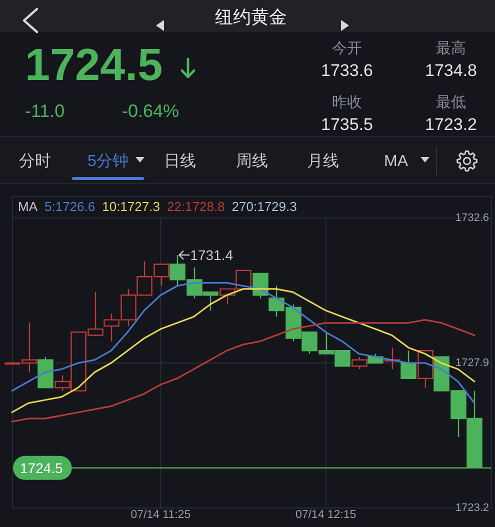 The image size is (495, 527). What do you see at coordinates (180, 161) in the screenshot?
I see `text: 日线` at bounding box center [180, 161].